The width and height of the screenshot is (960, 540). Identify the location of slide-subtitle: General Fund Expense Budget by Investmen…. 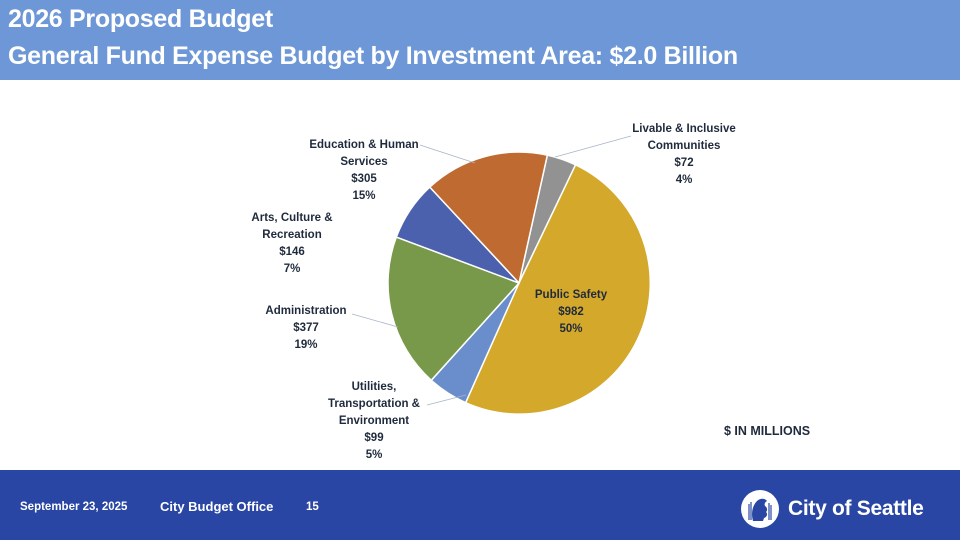
(373, 56).